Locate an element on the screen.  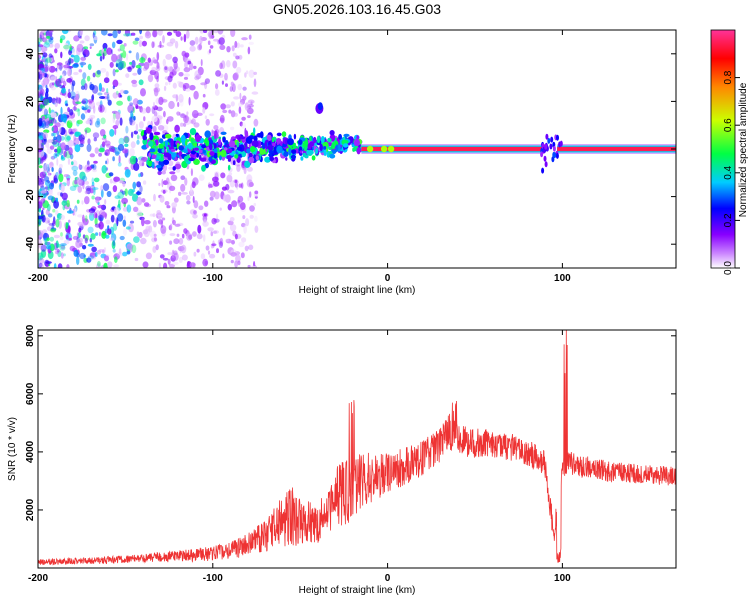
spectral-hotspot is located at coordinates (384, 149).